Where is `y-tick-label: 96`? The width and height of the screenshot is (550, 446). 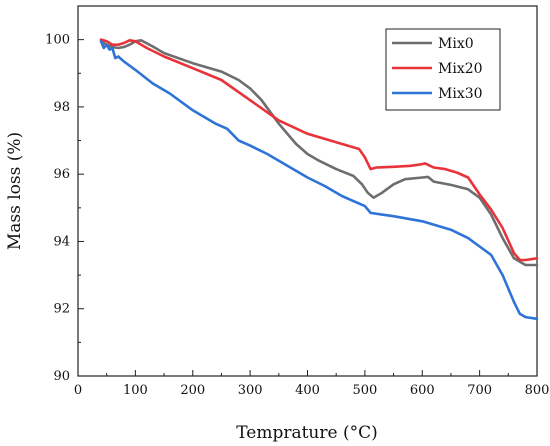 y-tick-label: 96 is located at coordinates (61, 174).